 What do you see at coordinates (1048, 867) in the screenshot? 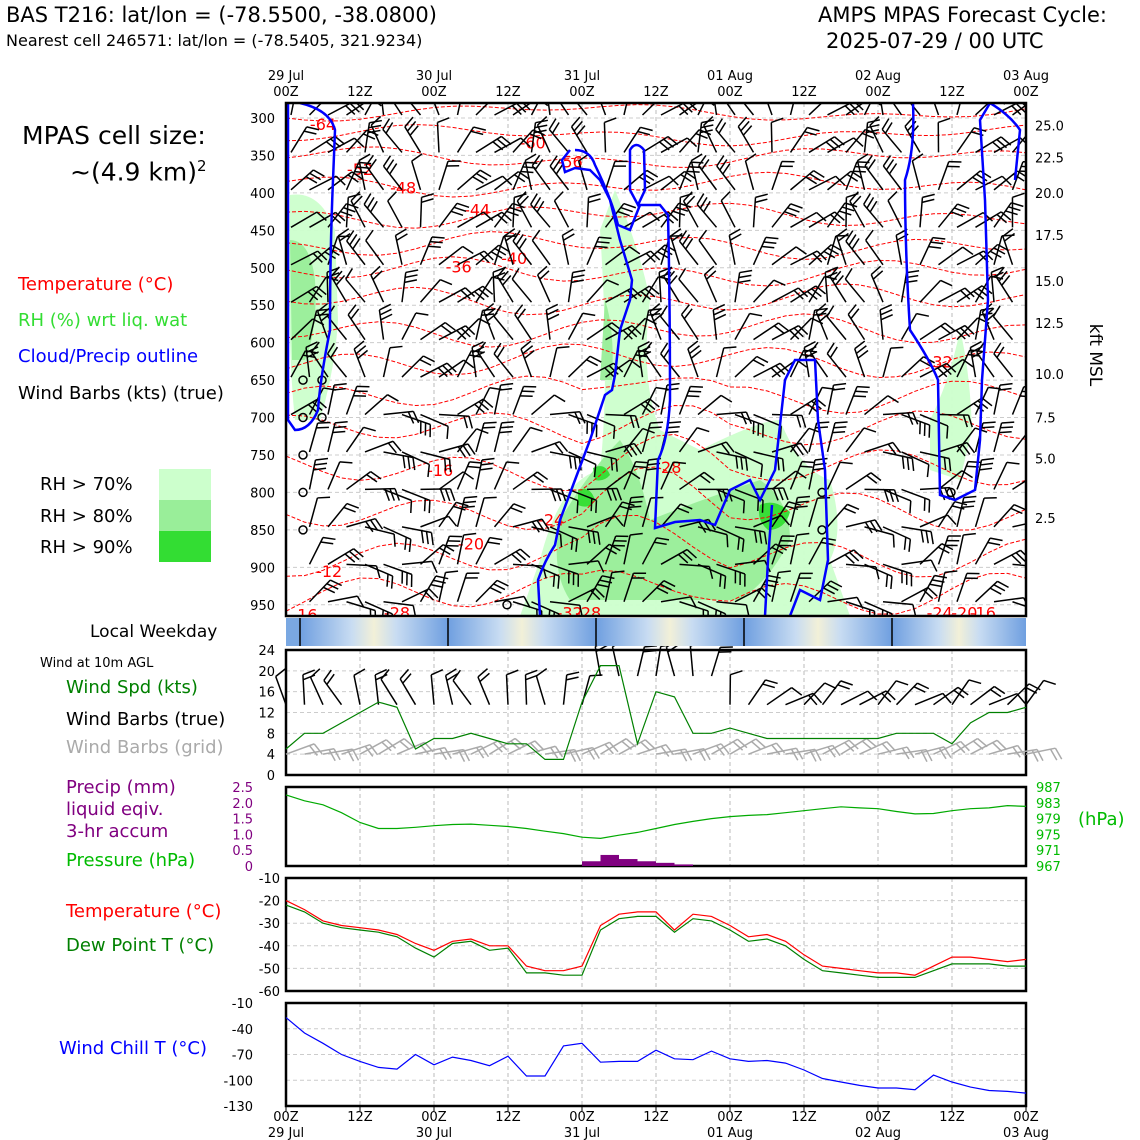
I see `pressure-tick-label: 967` at bounding box center [1048, 867].